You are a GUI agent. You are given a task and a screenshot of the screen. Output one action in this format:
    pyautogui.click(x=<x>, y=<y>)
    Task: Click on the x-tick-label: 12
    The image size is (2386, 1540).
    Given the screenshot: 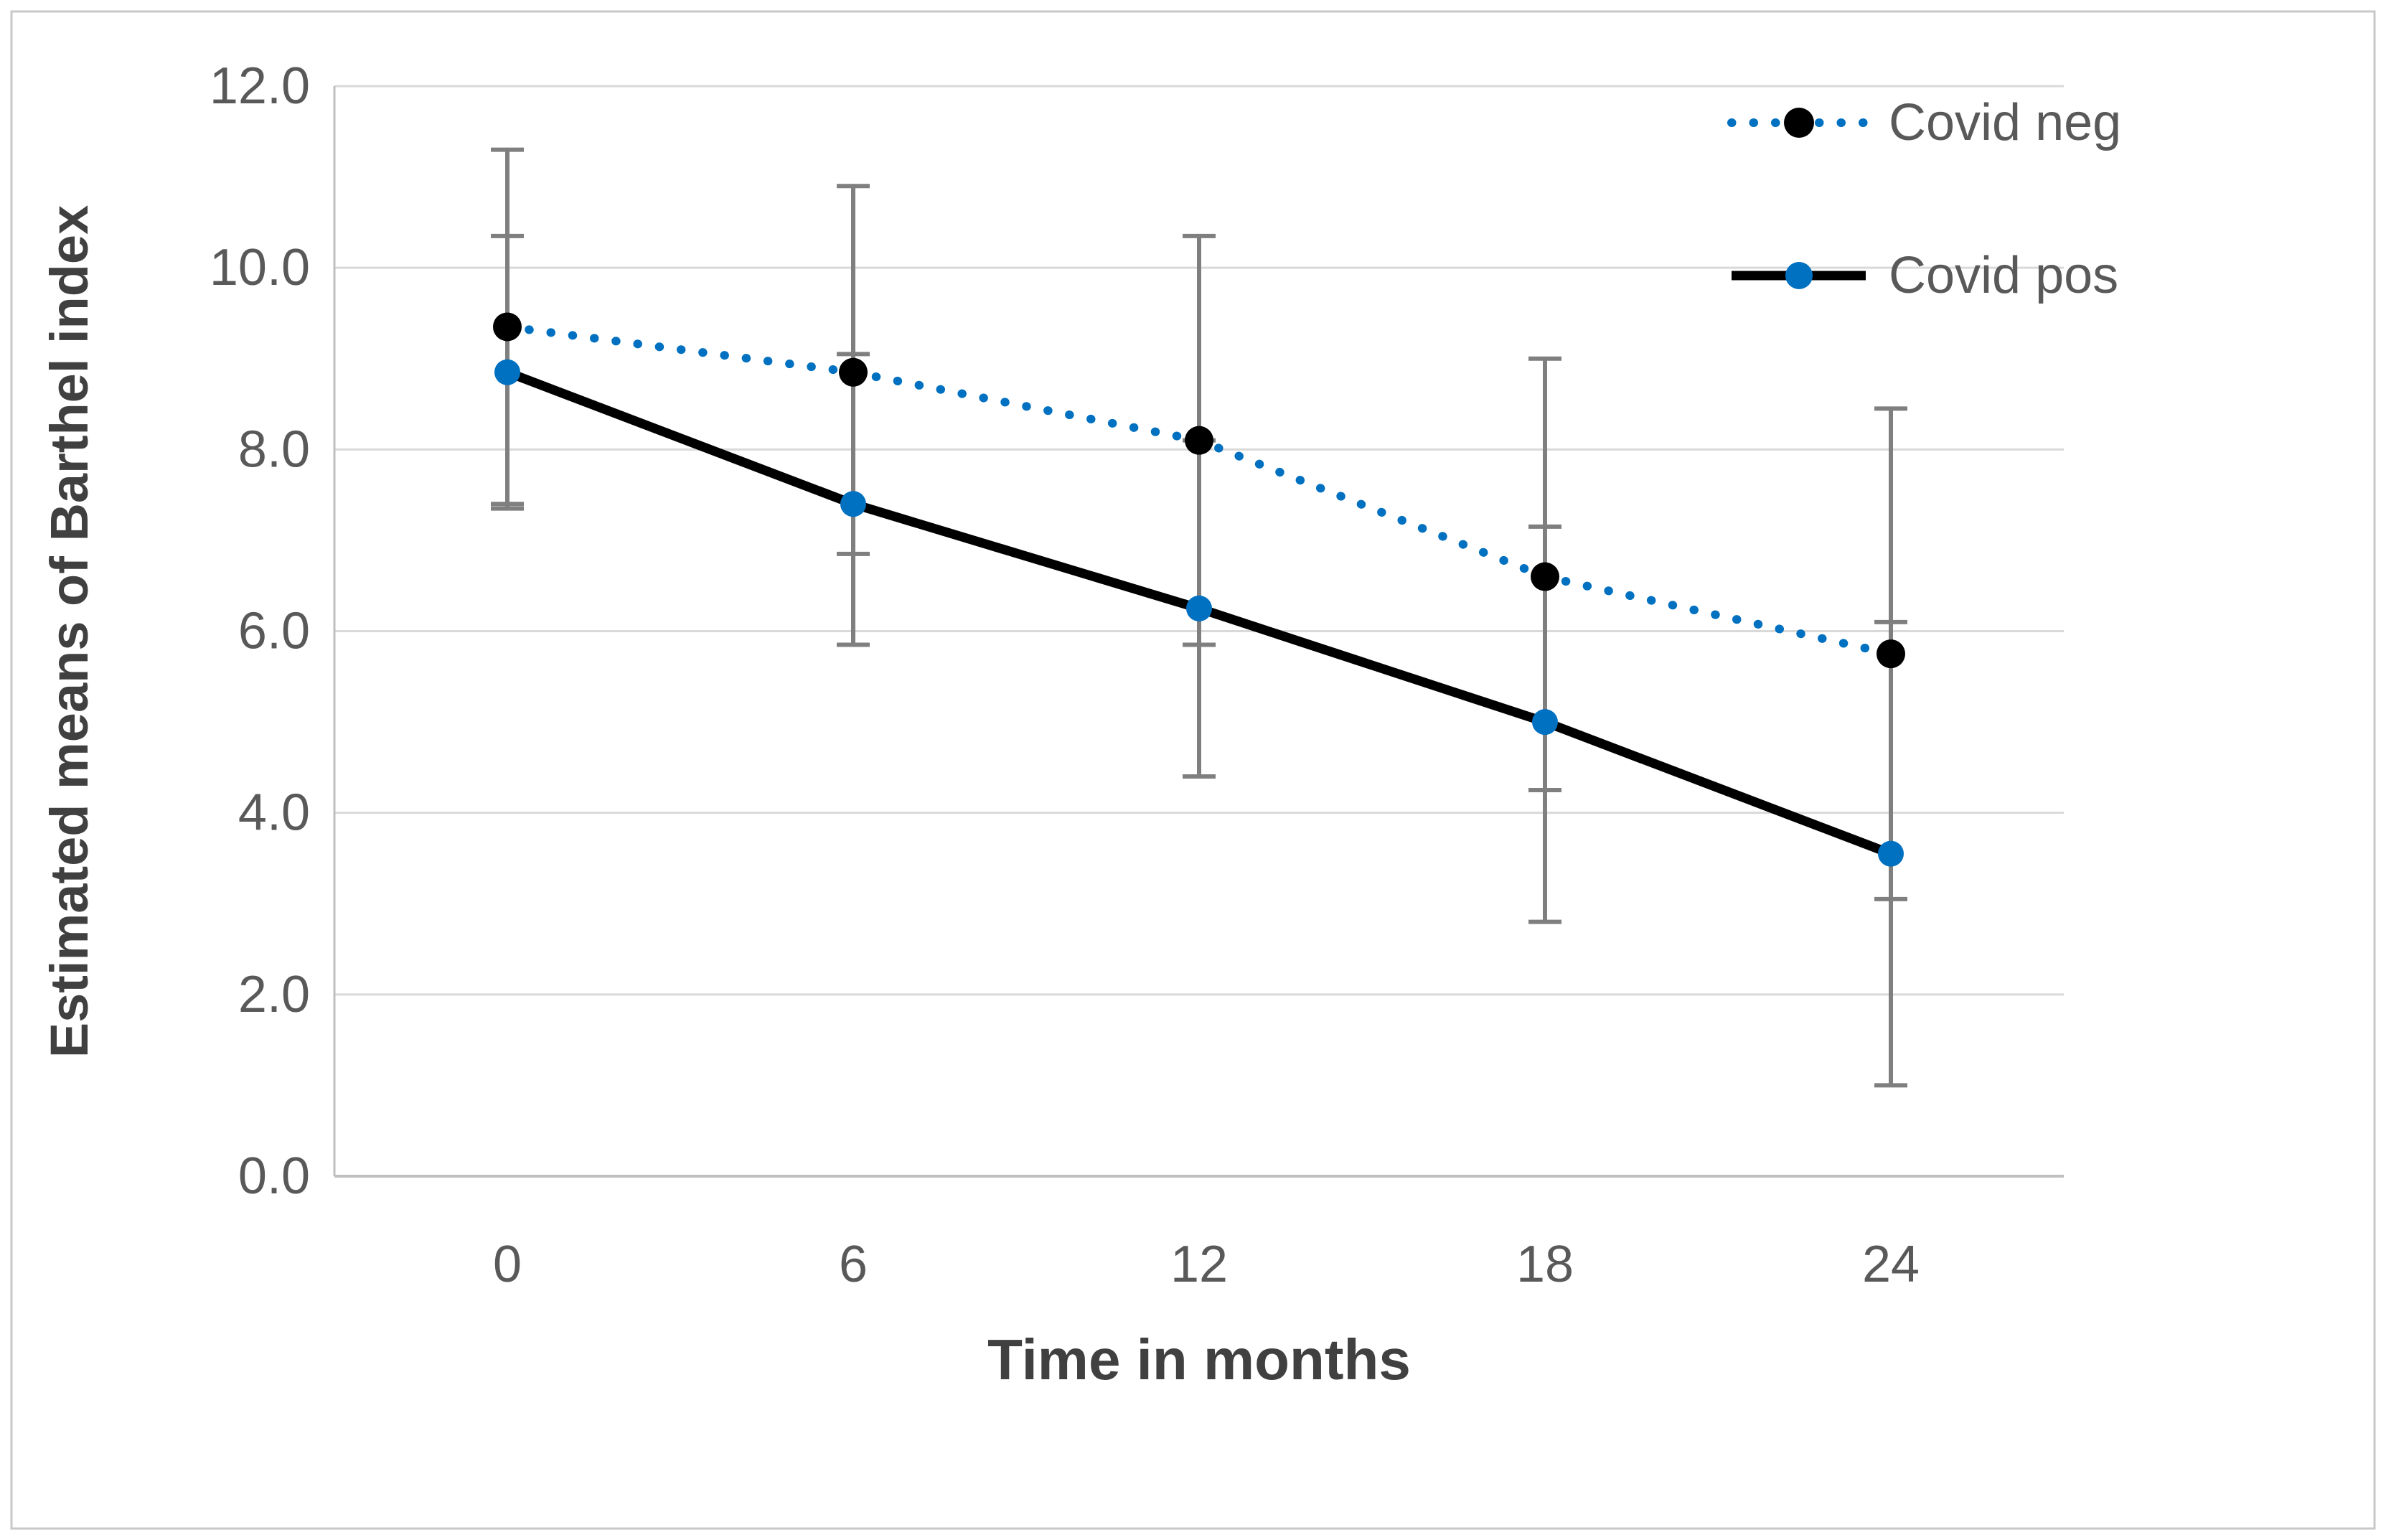 What is the action you would take?
    pyautogui.click(x=1199, y=1264)
    